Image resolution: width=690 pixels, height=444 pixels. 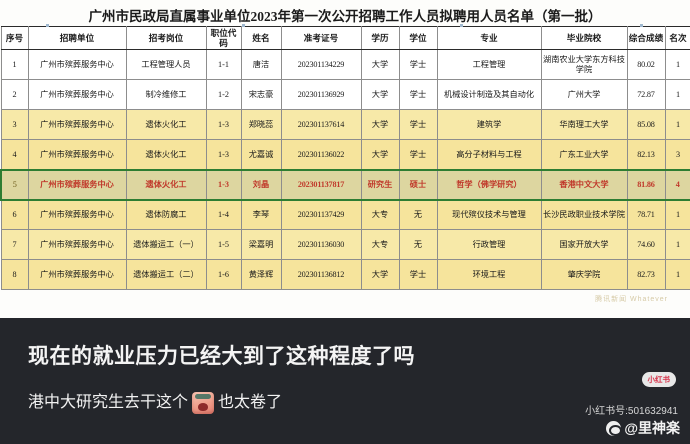 I want to click on cell-code: 1-4, so click(x=223, y=215).